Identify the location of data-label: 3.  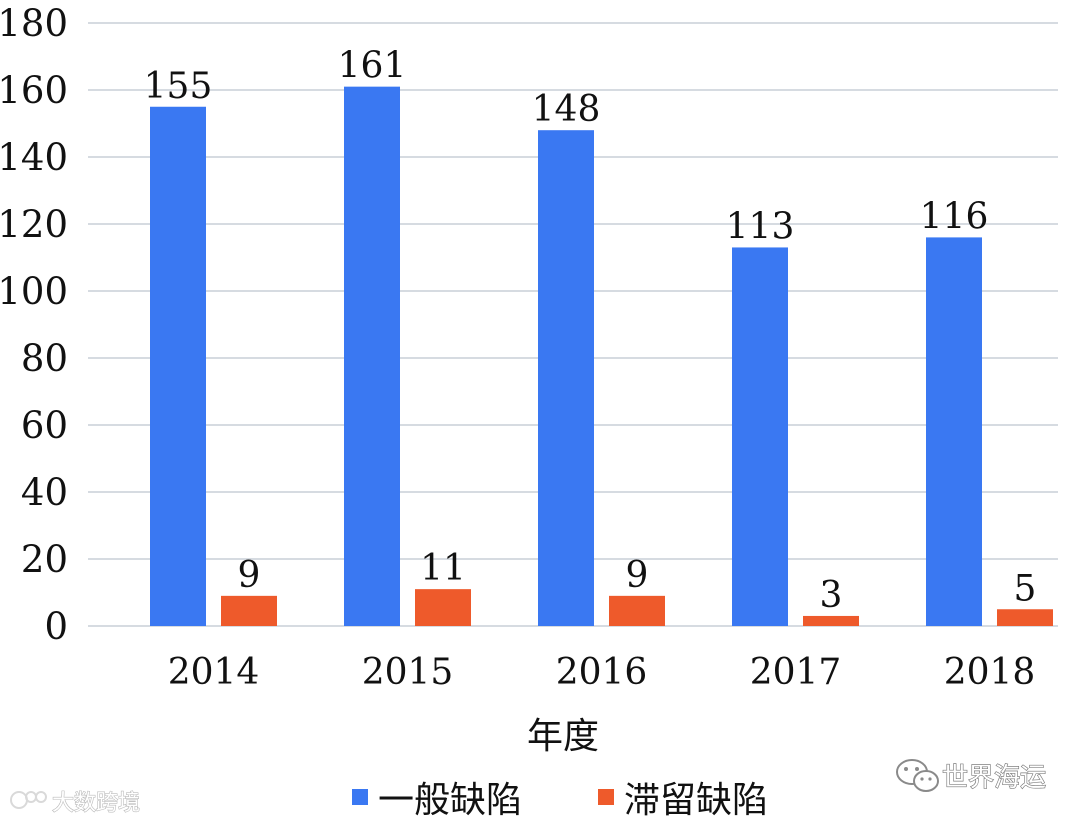
(831, 595).